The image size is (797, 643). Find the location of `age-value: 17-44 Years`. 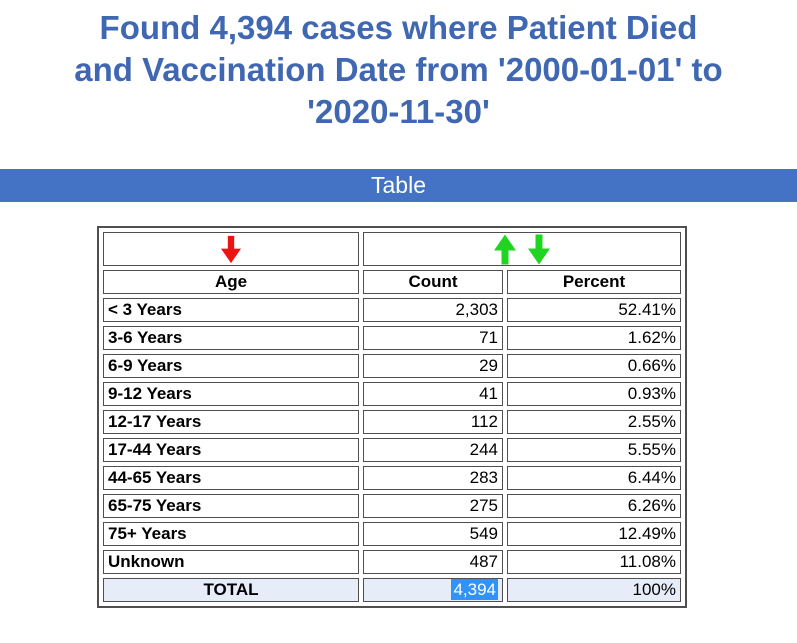

age-value: 17-44 Years is located at coordinates (231, 450).